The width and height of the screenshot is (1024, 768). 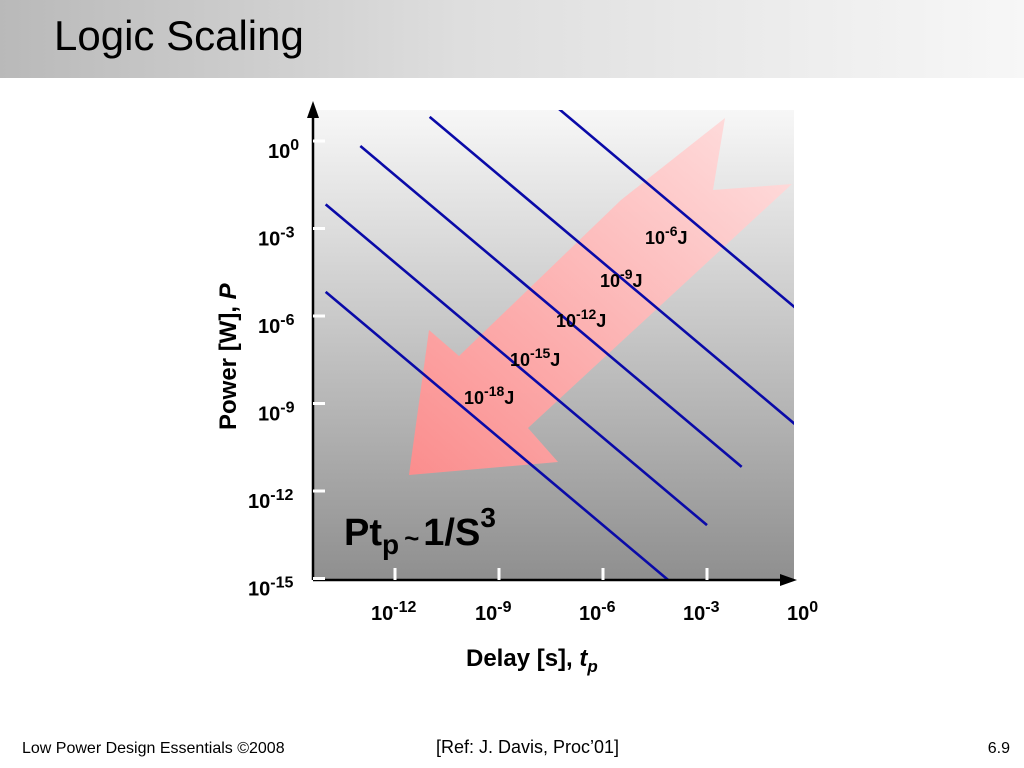 What do you see at coordinates (594, 596) in the screenshot?
I see `x-ticks: 10⁻¹² 10⁻⁹ 10⁻⁶ 10⁻³ 10⁰` at bounding box center [594, 596].